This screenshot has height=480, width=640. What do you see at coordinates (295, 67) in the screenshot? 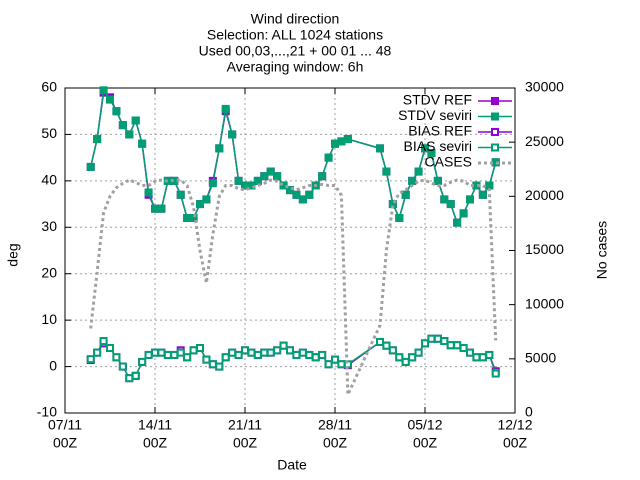
I see `chart-title: Averaging window: 6h` at bounding box center [295, 67].